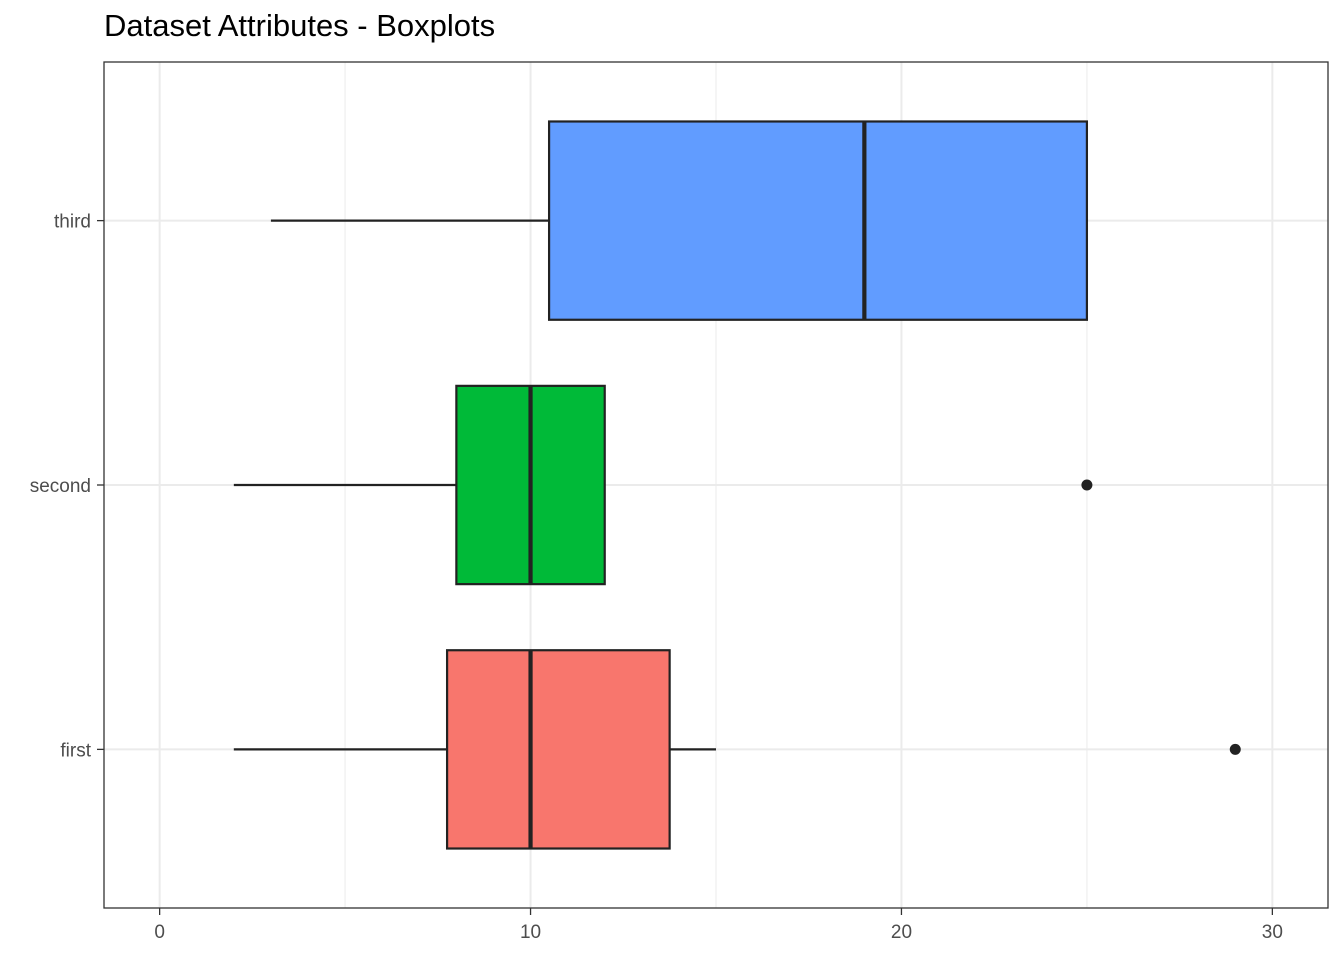 The image size is (1344, 960). What do you see at coordinates (300, 25) in the screenshot?
I see `chart-title: Dataset Attributes - Boxplots` at bounding box center [300, 25].